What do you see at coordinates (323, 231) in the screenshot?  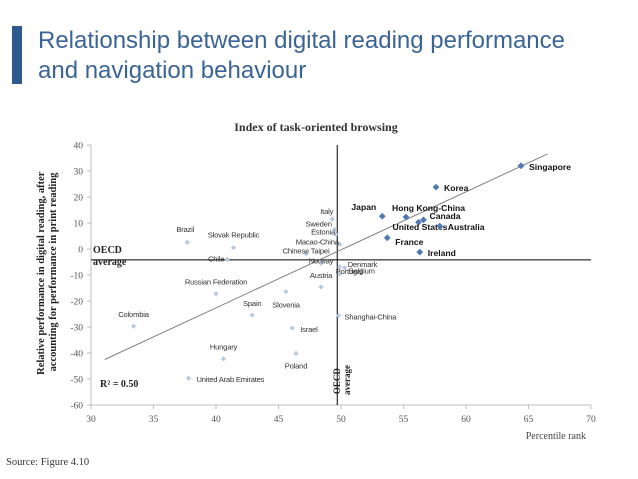 I see `data-point-label: Estonia` at bounding box center [323, 231].